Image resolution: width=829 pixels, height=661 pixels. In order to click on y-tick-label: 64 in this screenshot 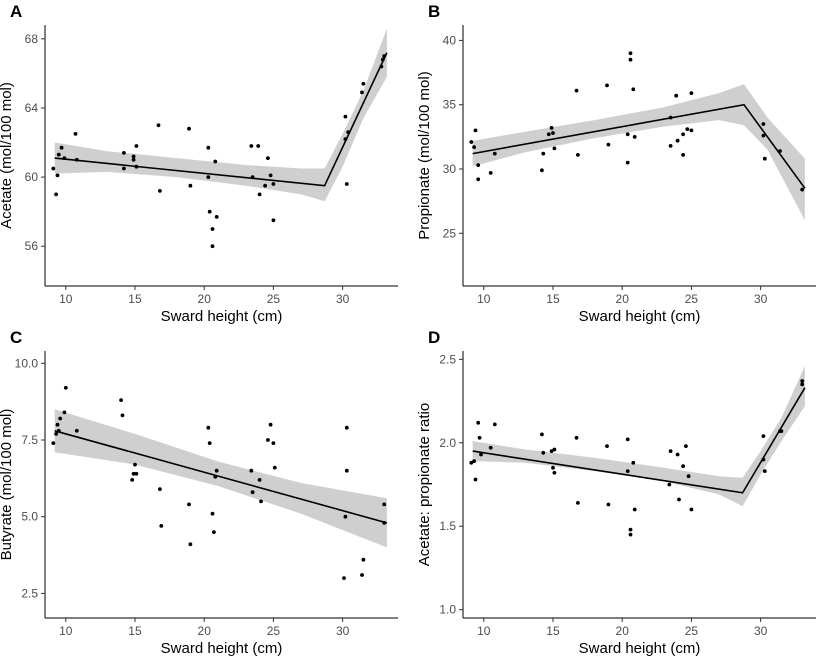, I will do `click(32, 108)`.